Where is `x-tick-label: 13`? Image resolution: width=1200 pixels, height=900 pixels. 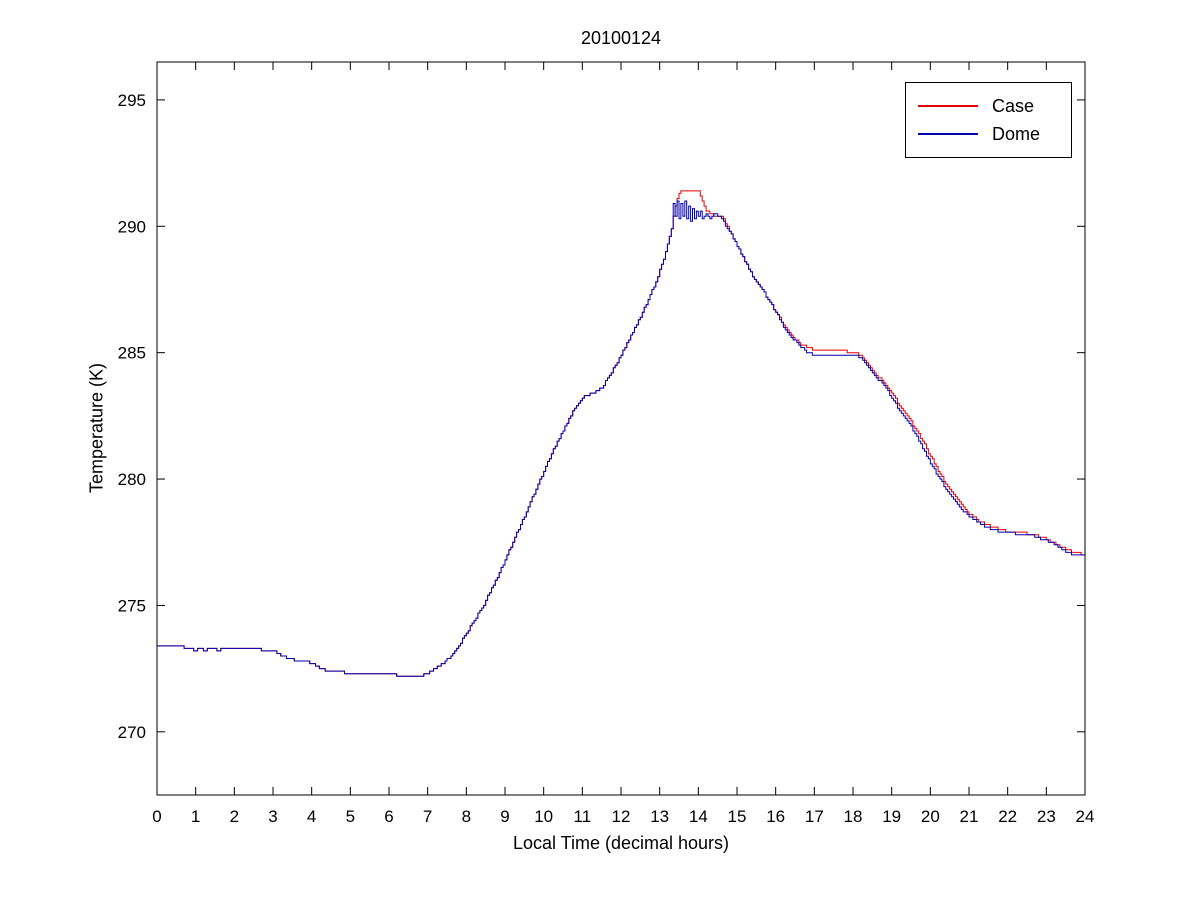
x-tick-label: 13 is located at coordinates (659, 816).